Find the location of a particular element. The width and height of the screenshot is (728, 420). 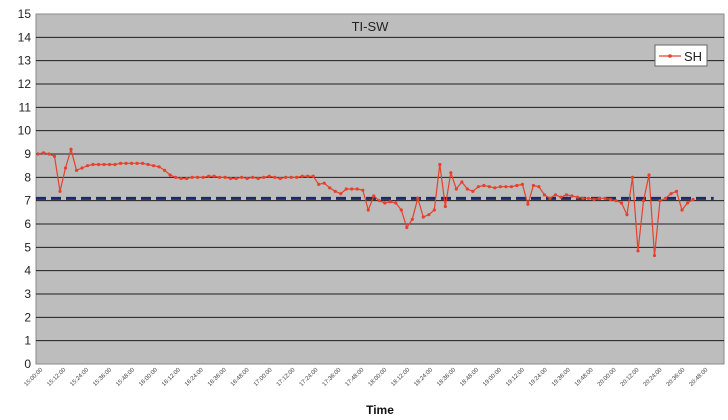

y-tick-label: 12 is located at coordinates (25, 84).